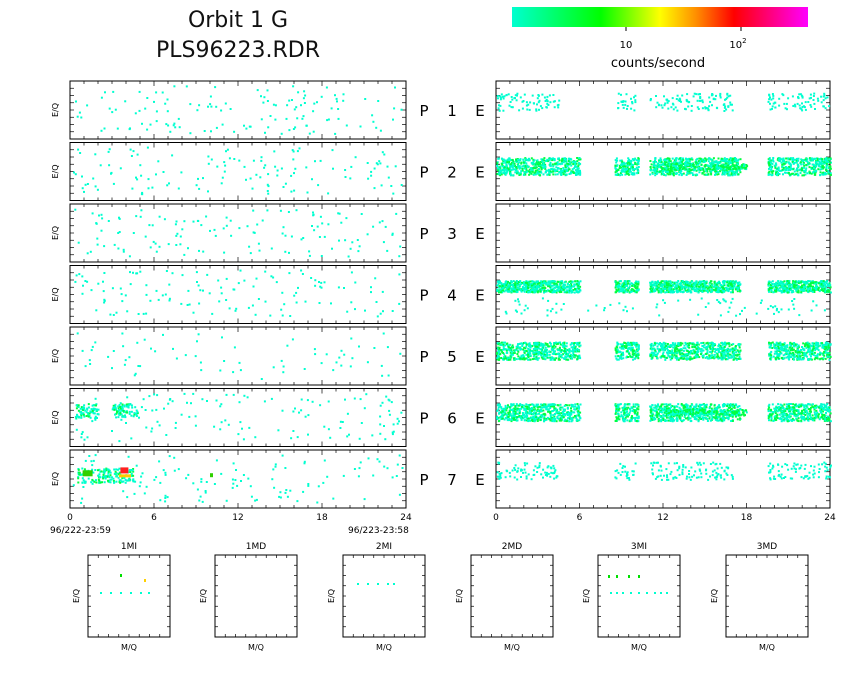 The height and width of the screenshot is (680, 850). I want to click on panel-num-3: 3, so click(452, 234).